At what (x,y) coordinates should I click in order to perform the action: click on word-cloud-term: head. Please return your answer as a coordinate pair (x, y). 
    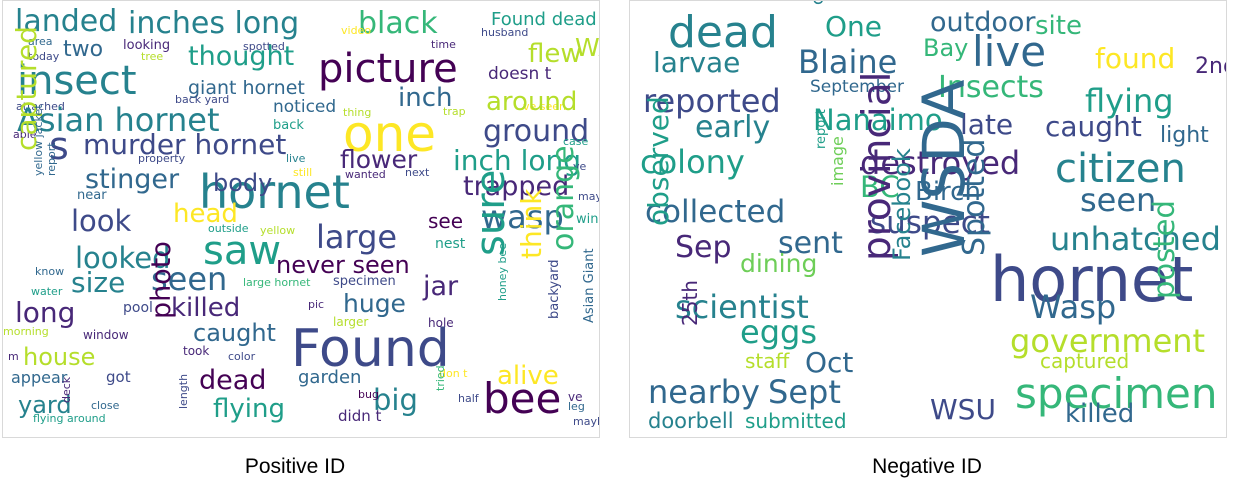
    Looking at the image, I should click on (205, 214).